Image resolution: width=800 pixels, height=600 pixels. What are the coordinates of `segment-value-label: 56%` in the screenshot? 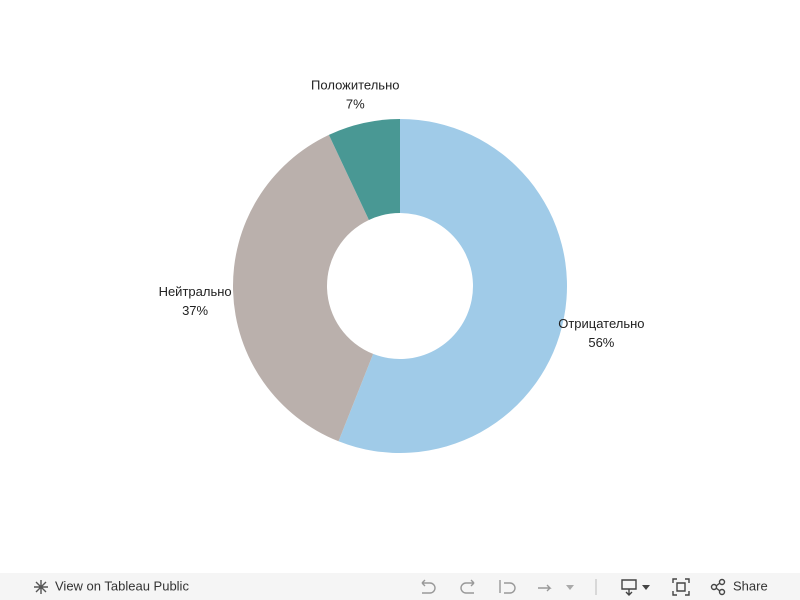 It's located at (601, 342).